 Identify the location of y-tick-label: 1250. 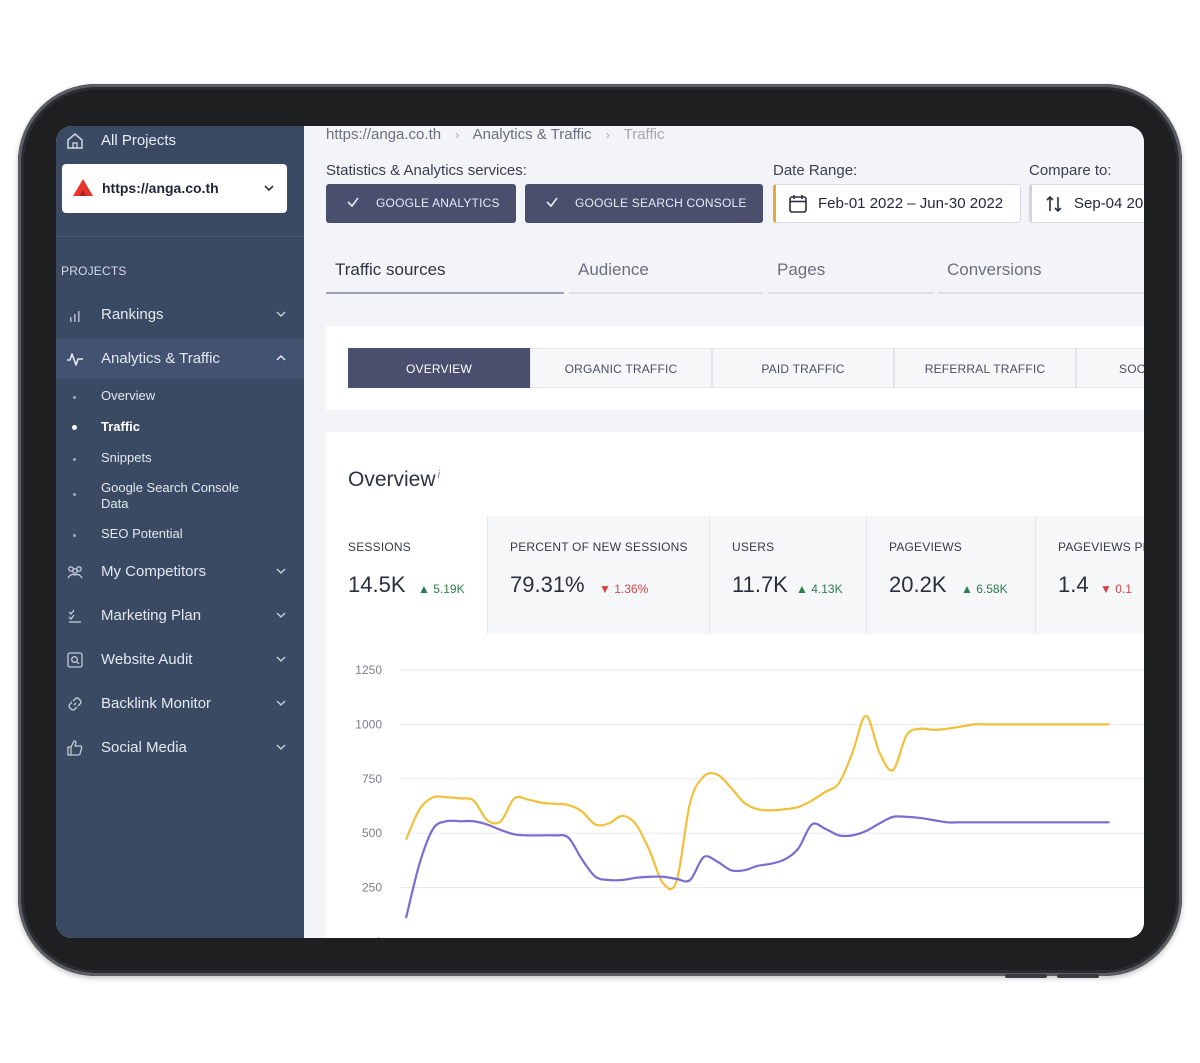
(368, 670).